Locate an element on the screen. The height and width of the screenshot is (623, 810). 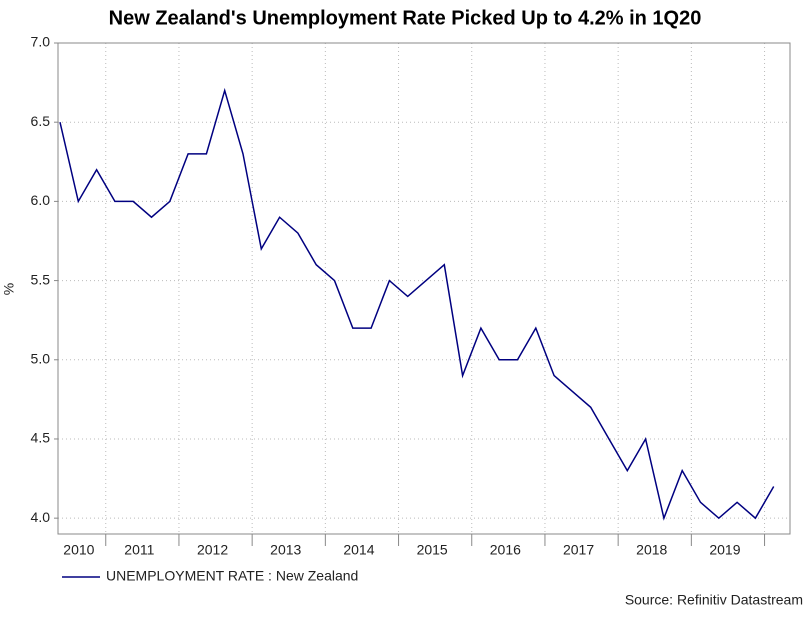
y-tick-label: 5.0 is located at coordinates (41, 358).